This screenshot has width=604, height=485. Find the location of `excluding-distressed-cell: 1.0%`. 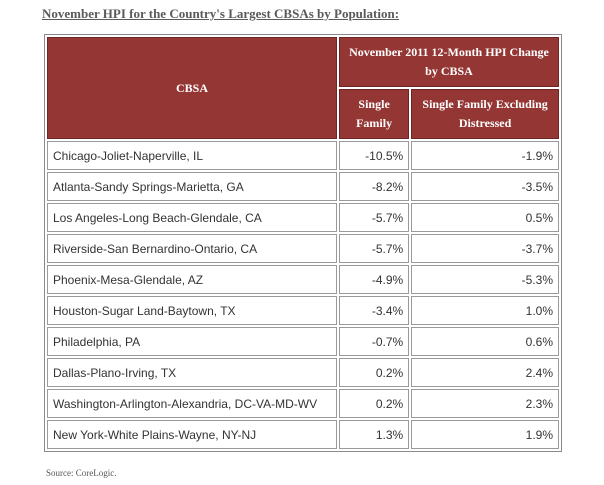

excluding-distressed-cell: 1.0% is located at coordinates (485, 310).